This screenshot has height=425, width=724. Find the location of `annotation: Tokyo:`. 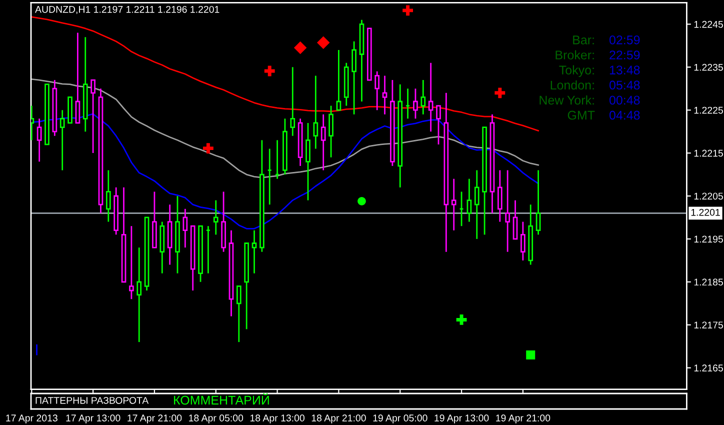

annotation: Tokyo: is located at coordinates (576, 71).